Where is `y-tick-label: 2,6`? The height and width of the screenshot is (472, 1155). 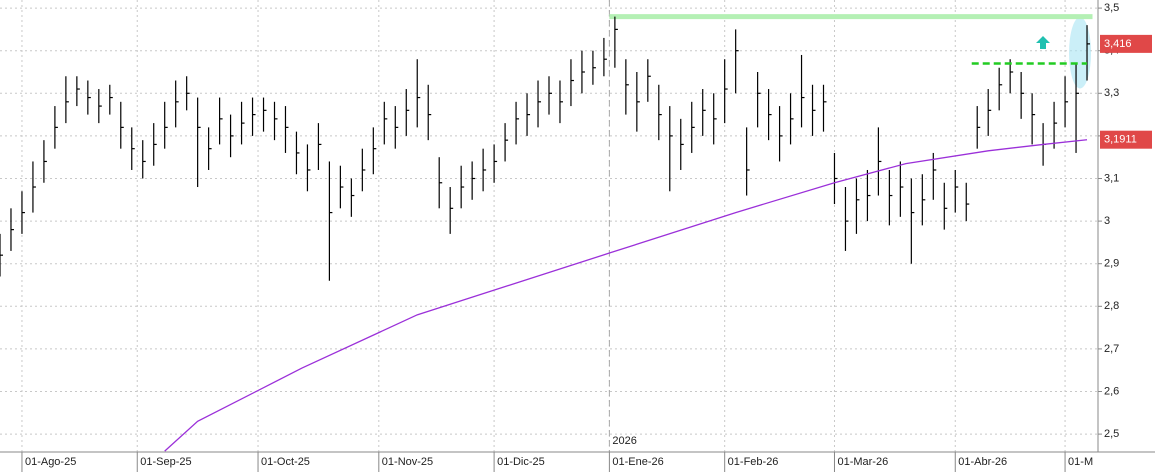 y-tick-label: 2,6 is located at coordinates (1111, 391).